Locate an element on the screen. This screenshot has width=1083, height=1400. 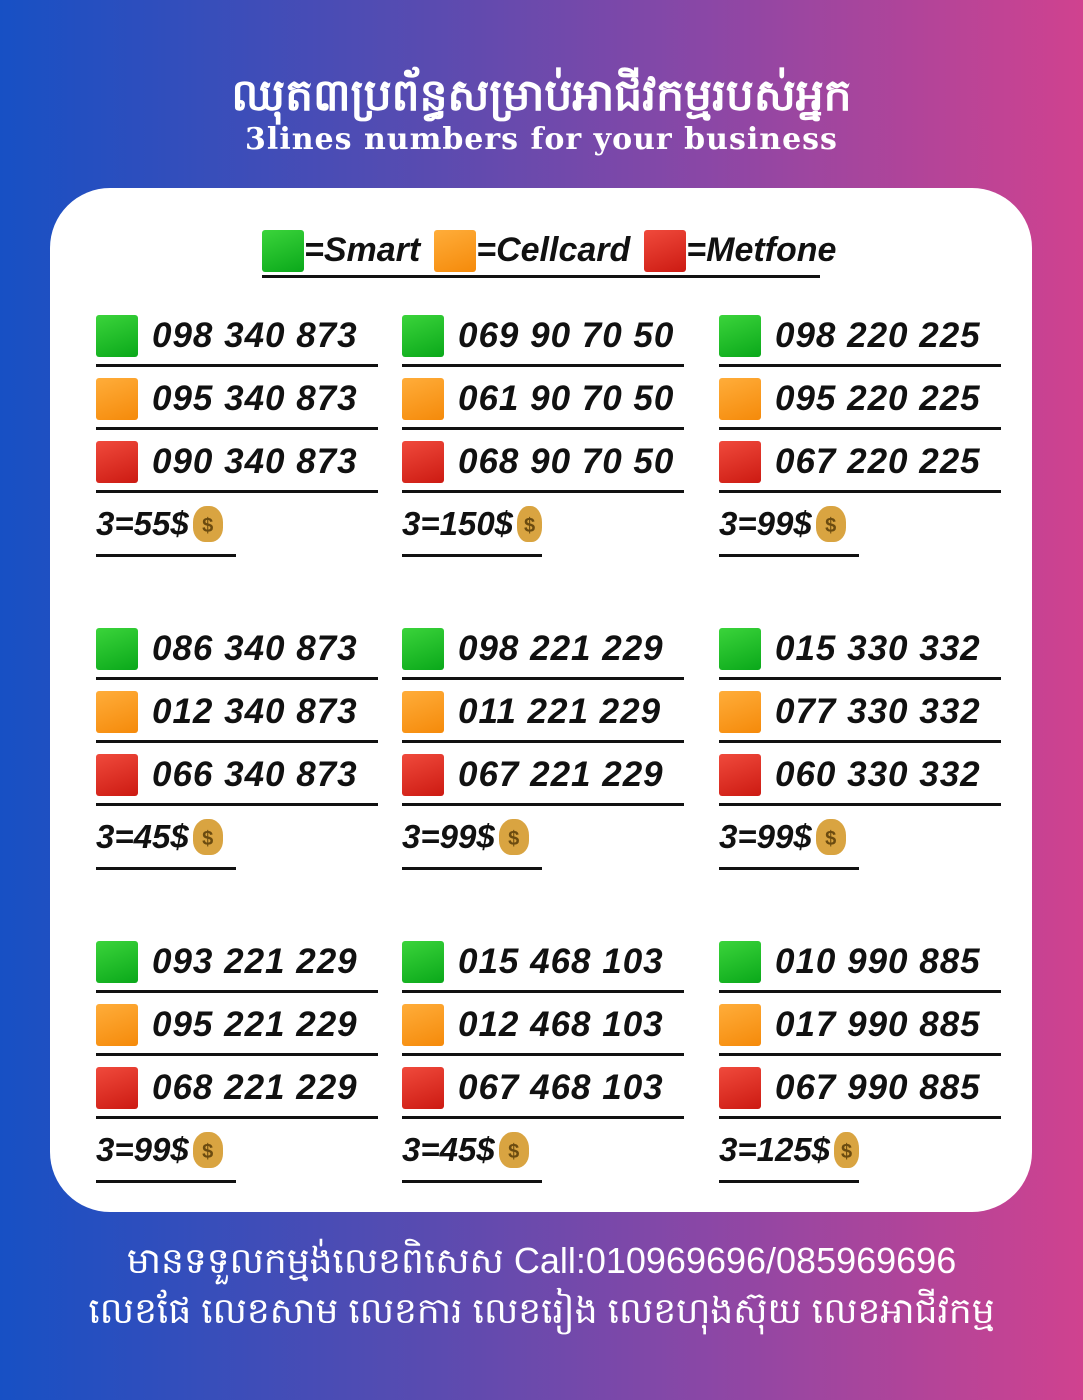
number-set: 093 221 229 095 221 229 068 221 229 3=99$ $ is located at coordinates (237, 1056).